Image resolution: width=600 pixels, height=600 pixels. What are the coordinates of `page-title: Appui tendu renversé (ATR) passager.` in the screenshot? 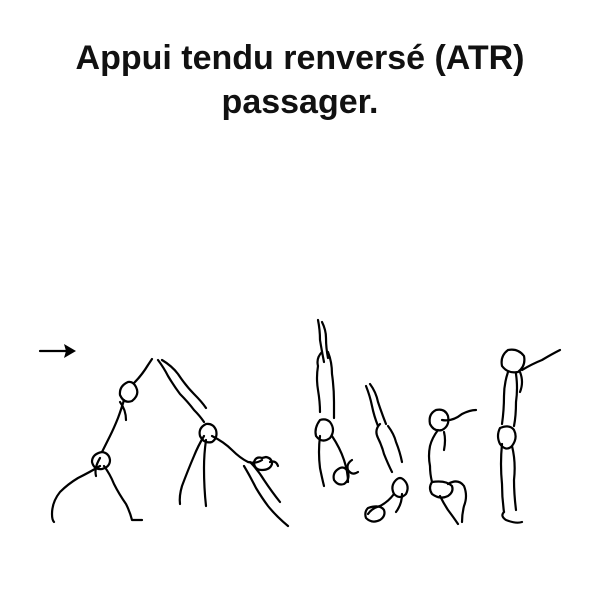 It's located at (300, 80).